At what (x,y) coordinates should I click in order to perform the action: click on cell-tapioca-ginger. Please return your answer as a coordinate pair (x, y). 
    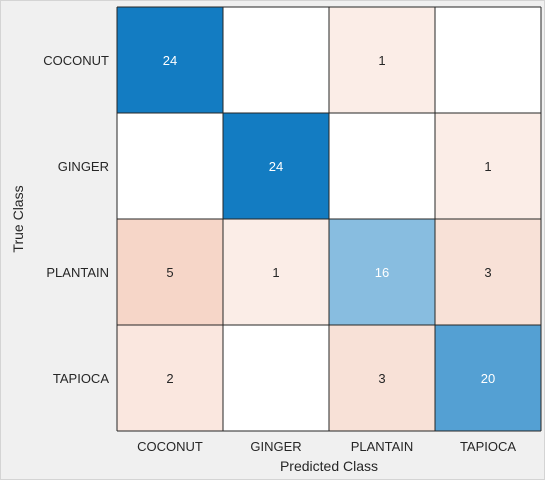
    Looking at the image, I should click on (276, 378).